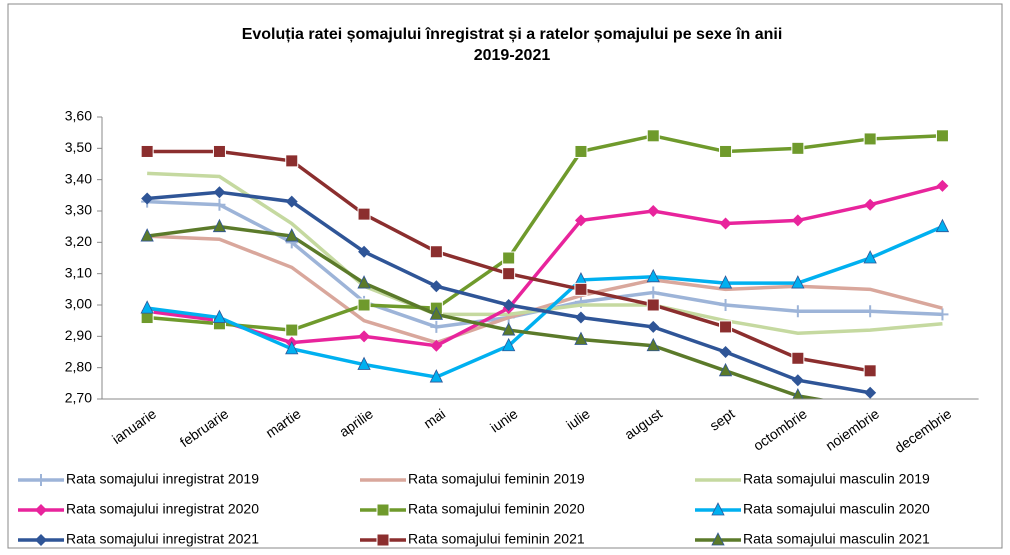  Describe the element at coordinates (496, 539) in the screenshot. I see `legend-label: Rata somajului feminin 2021` at that location.